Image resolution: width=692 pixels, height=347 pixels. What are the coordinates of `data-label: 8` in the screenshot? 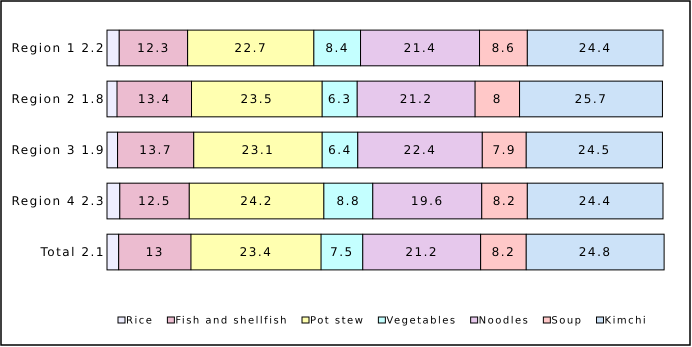 It's located at (497, 99).